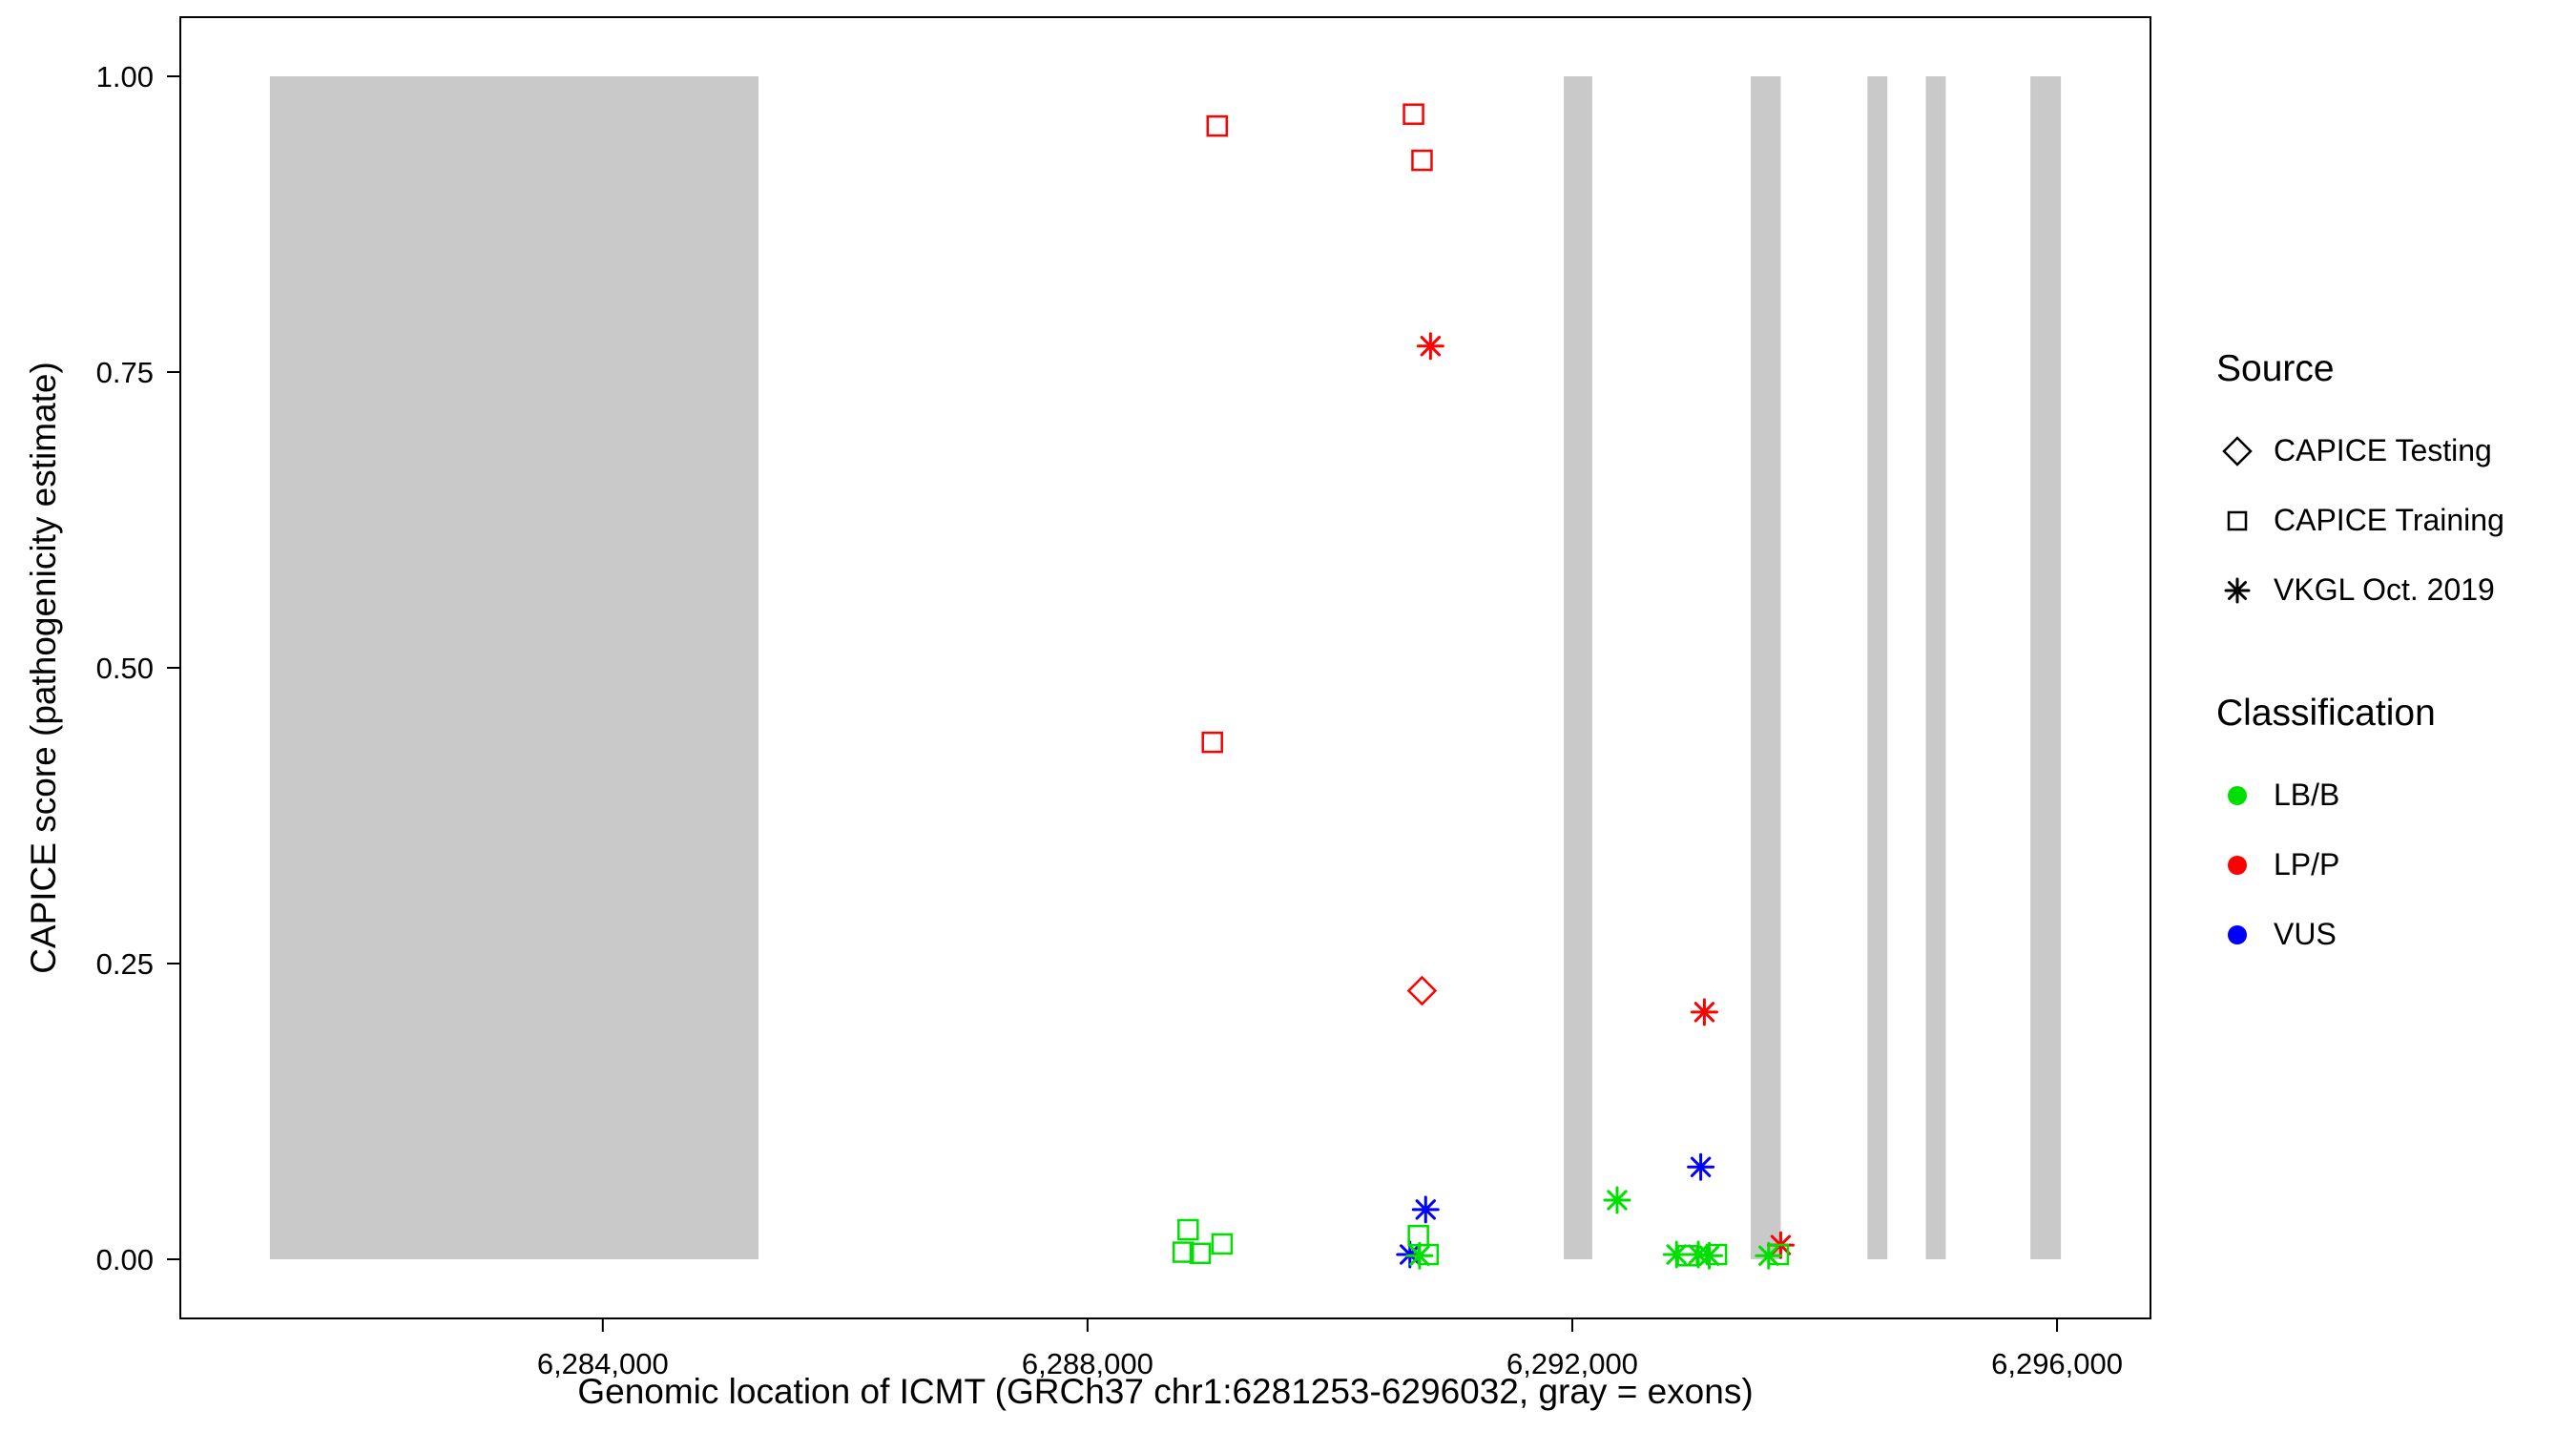 This screenshot has width=2576, height=1431. I want to click on red-dot-icon, so click(2237, 865).